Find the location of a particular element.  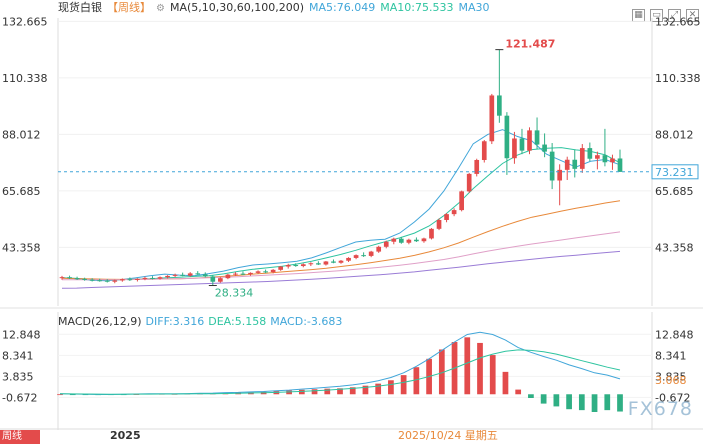

close-icon: ✕ is located at coordinates (692, 15).